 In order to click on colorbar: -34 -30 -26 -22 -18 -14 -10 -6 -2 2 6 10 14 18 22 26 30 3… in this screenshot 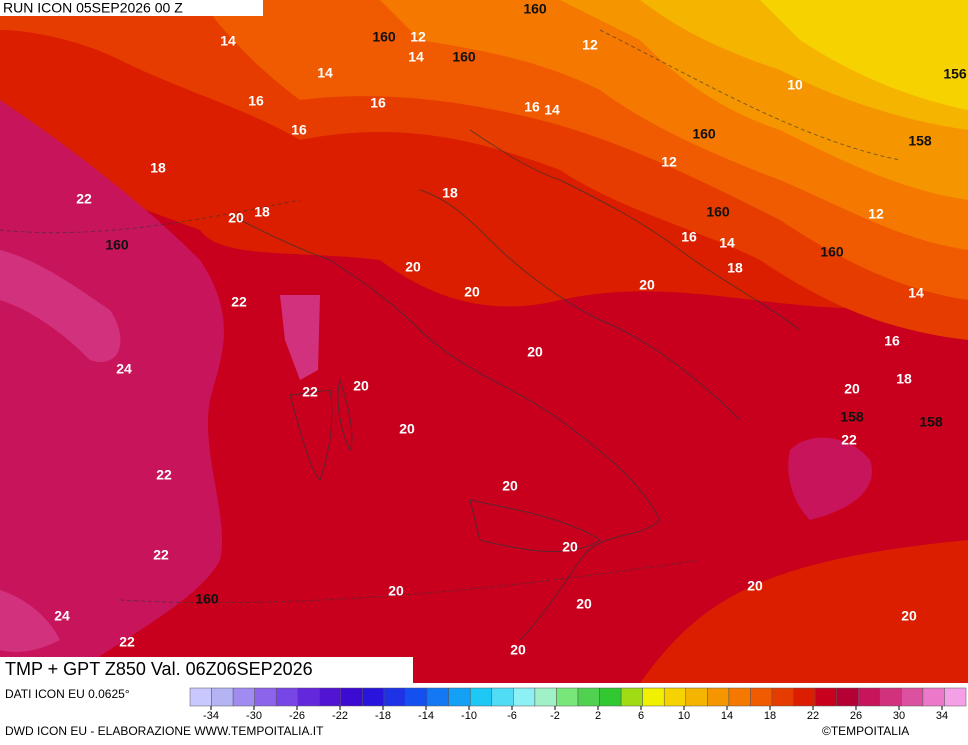, I will do `click(578, 704)`.